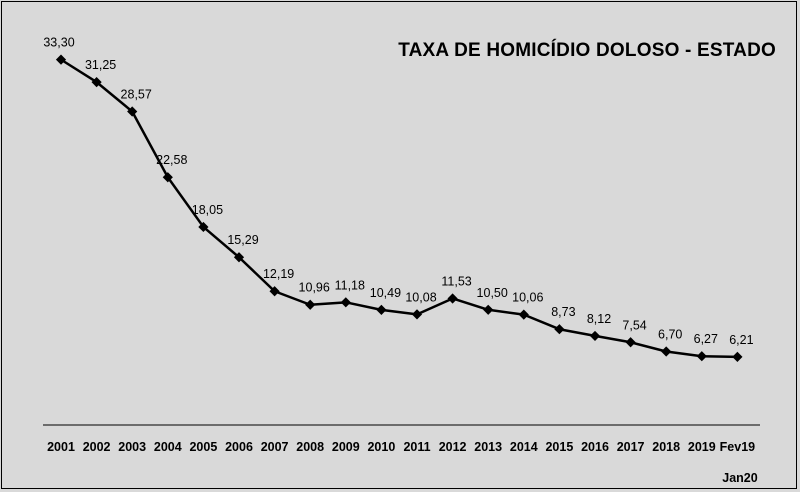  Describe the element at coordinates (420, 297) in the screenshot. I see `data-label: 10,08` at that location.